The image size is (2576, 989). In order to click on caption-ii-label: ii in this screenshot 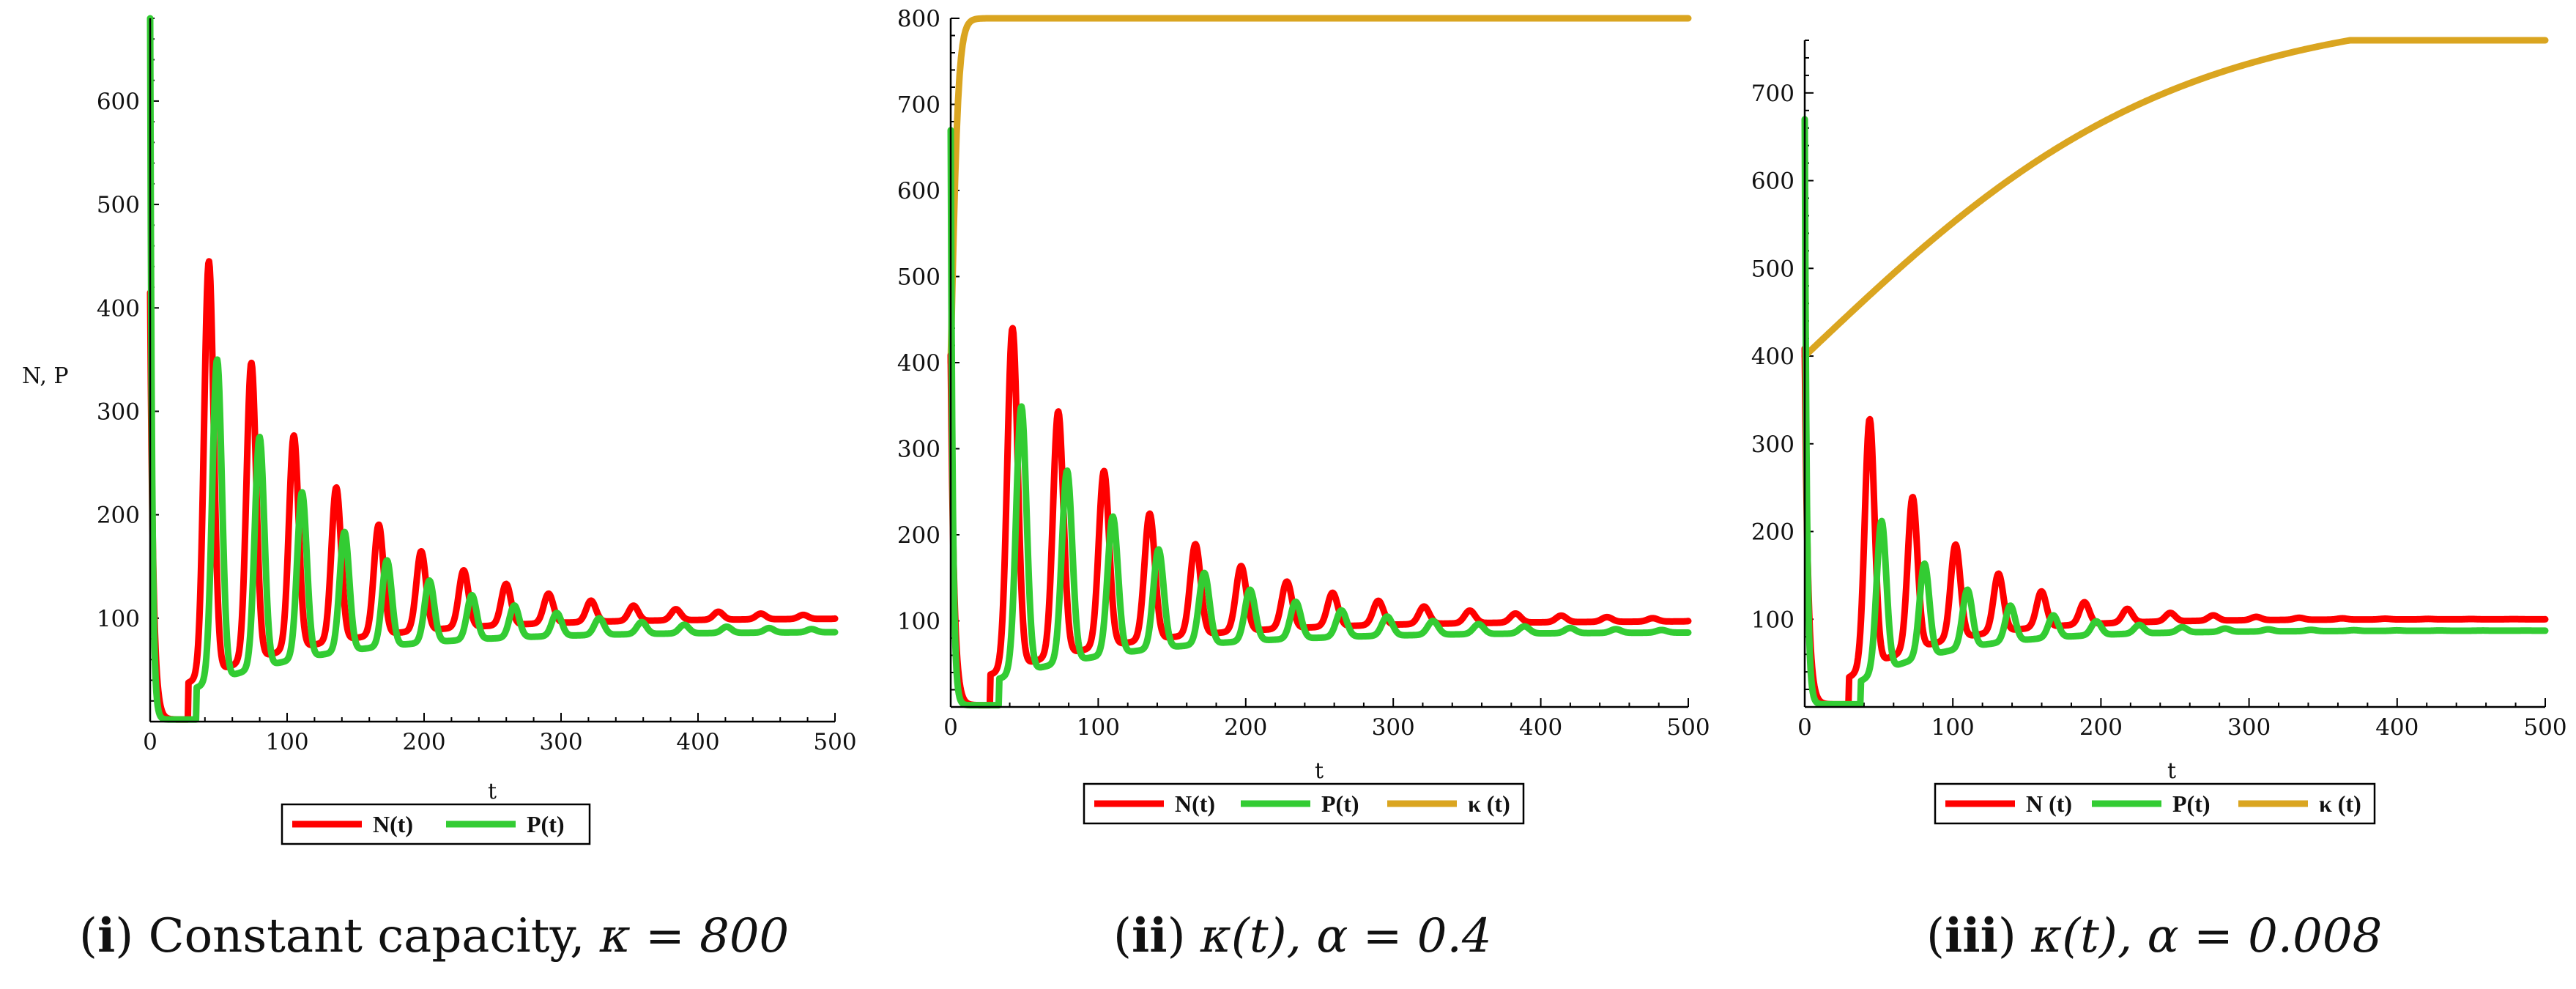, I will do `click(1149, 935)`.